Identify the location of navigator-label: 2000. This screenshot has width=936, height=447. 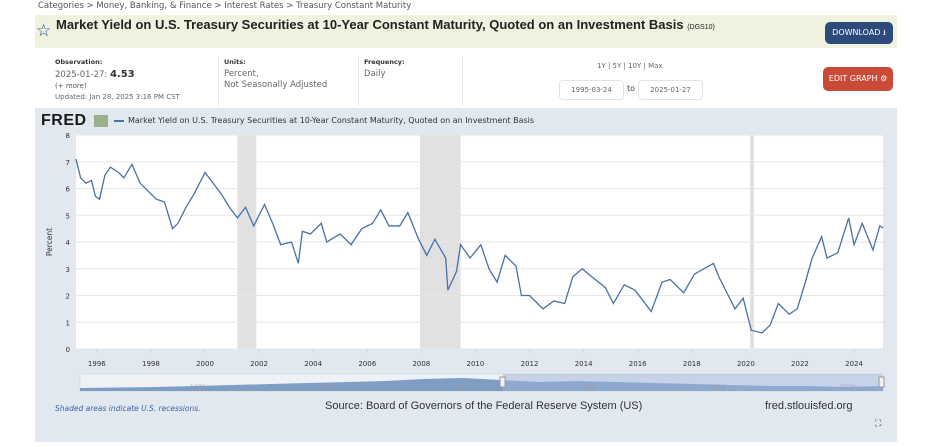
(587, 387).